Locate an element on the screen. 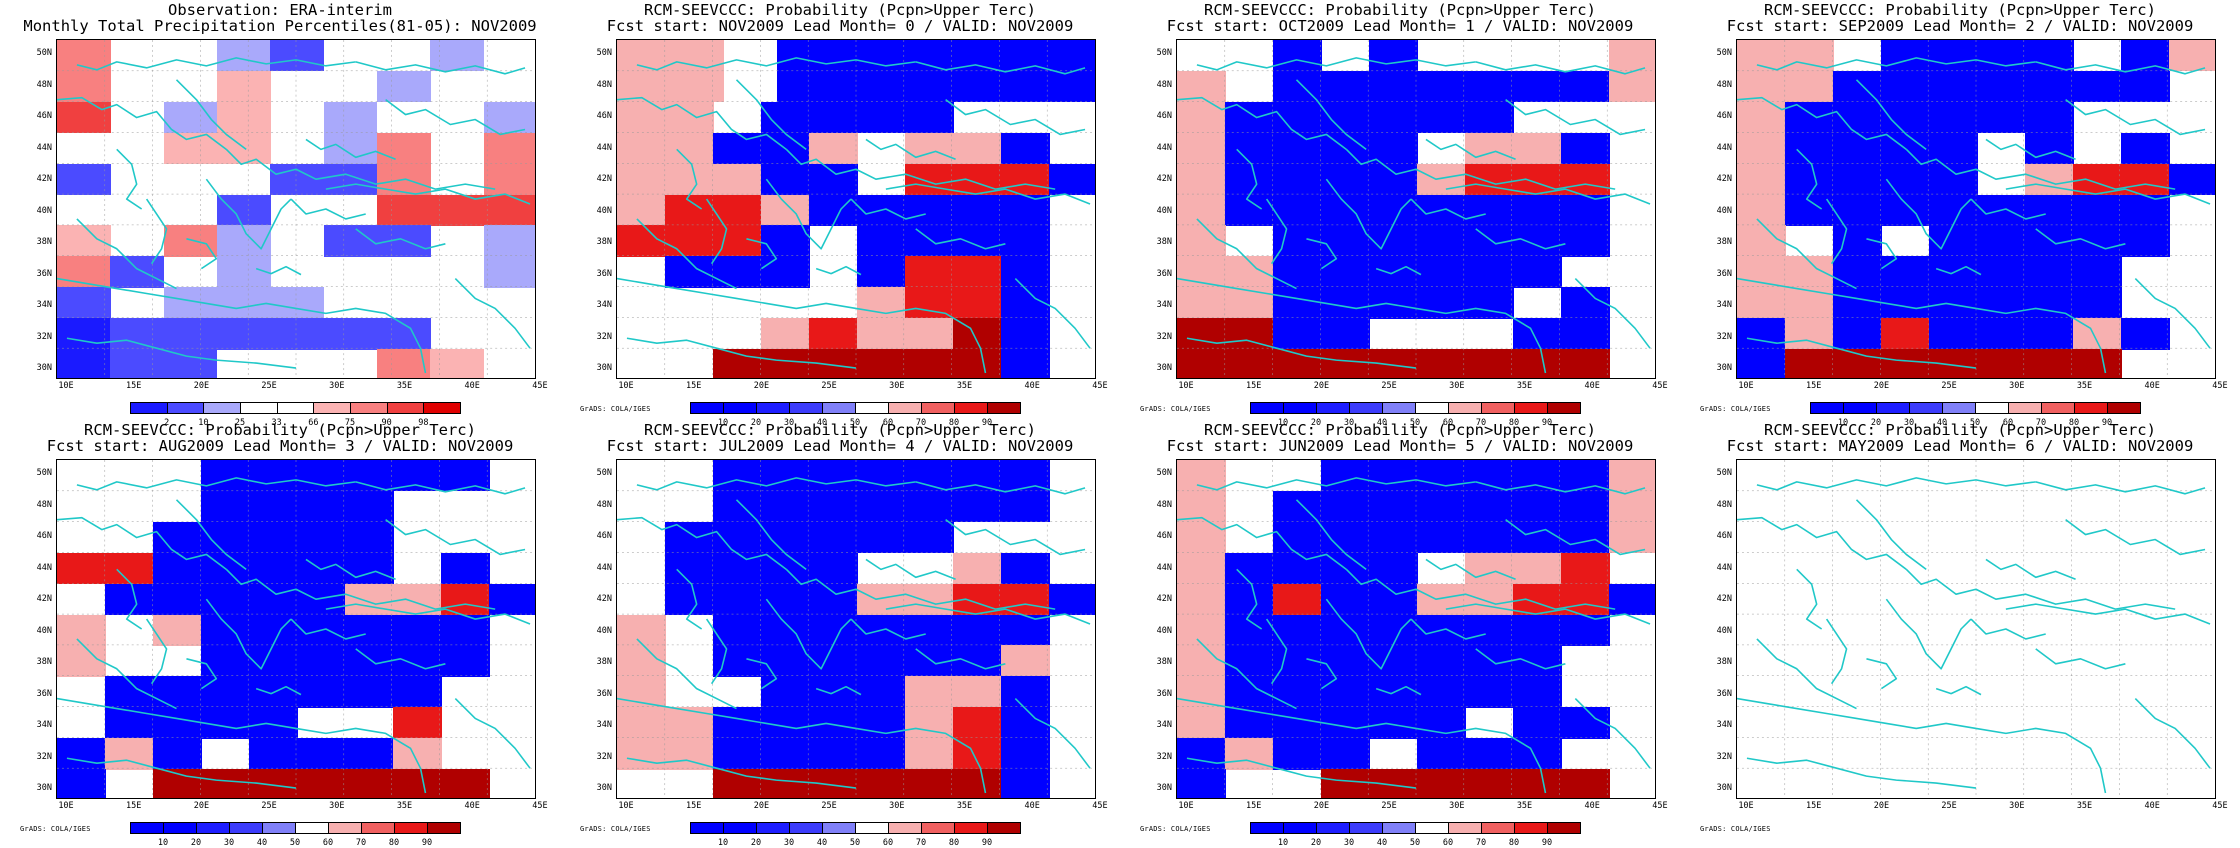  latitude-label: 30N is located at coordinates (44, 788).